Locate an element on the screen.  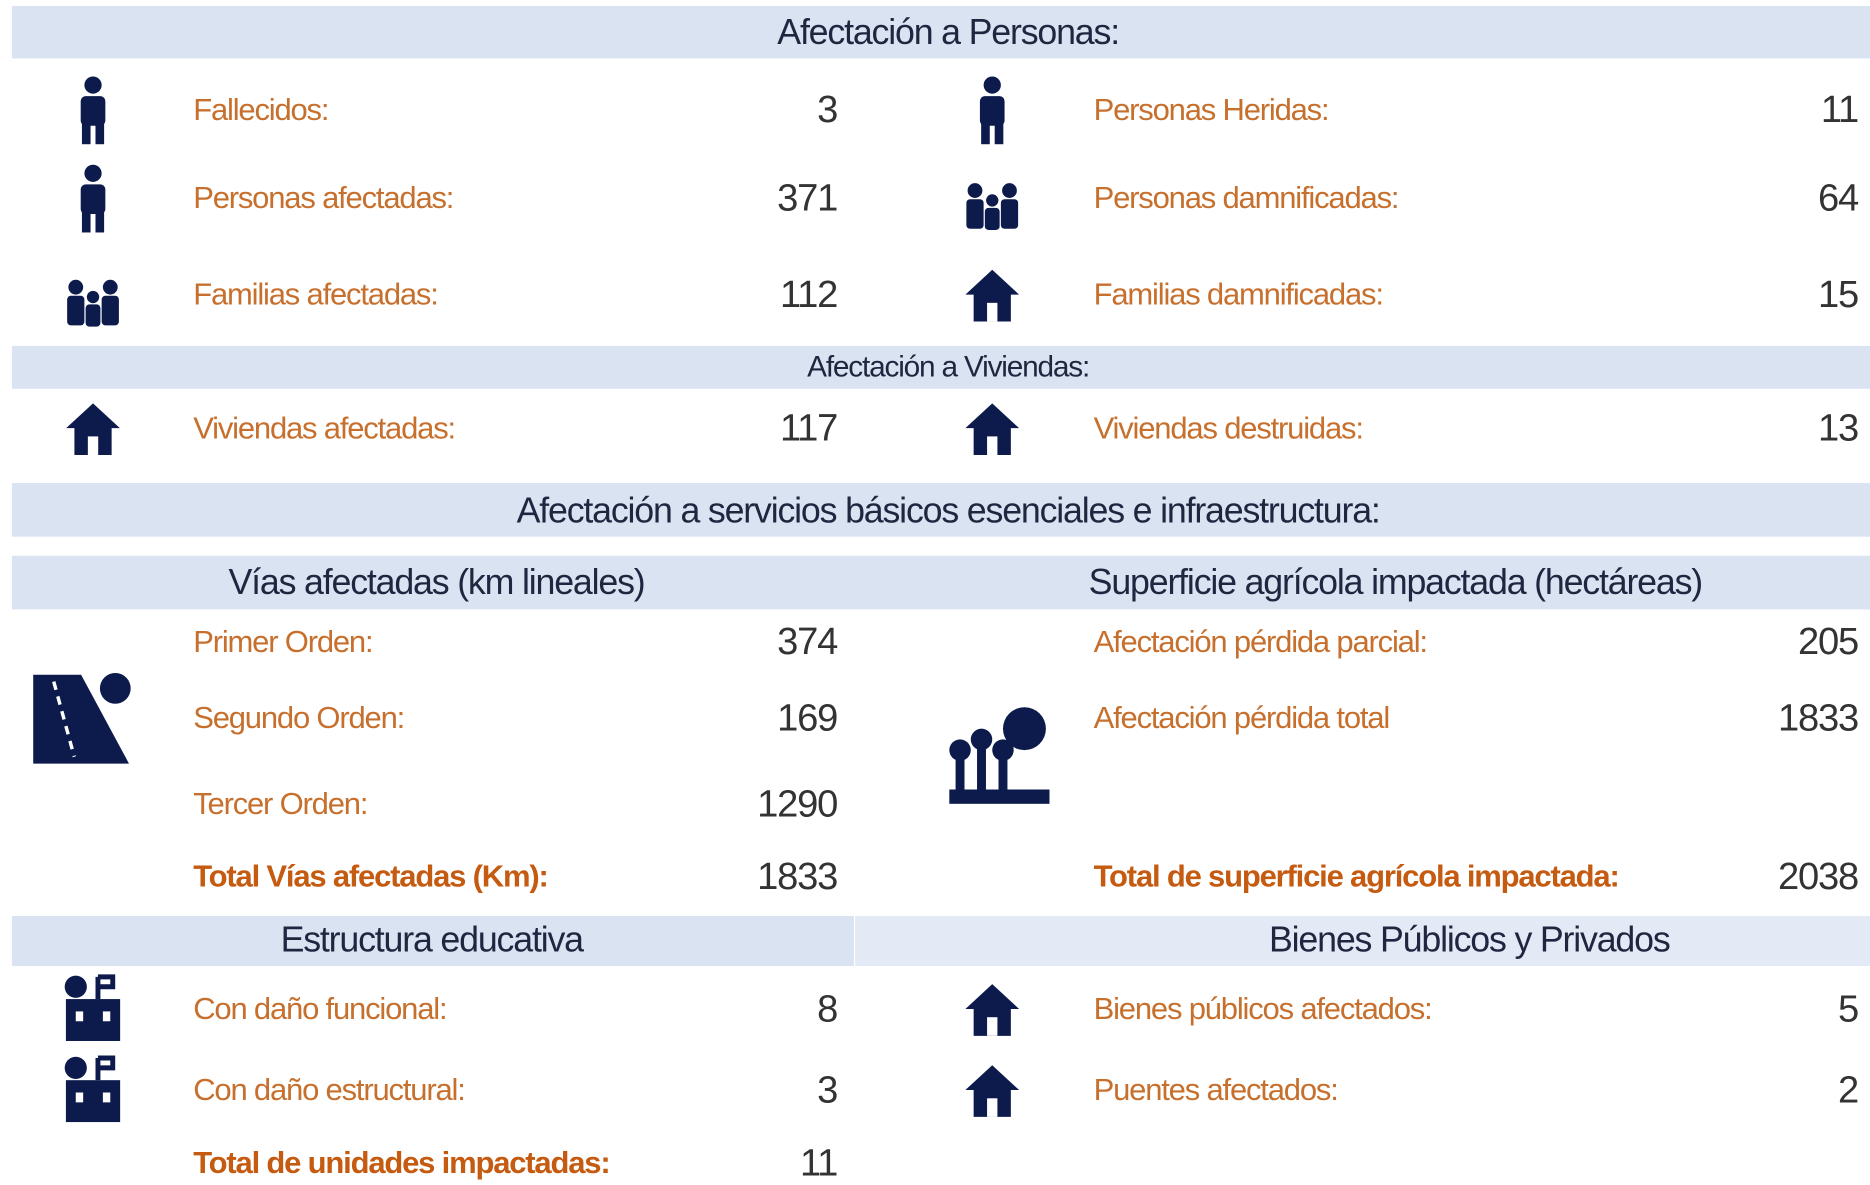
section-title: Bienes Públicos y Privados is located at coordinates (1470, 940).